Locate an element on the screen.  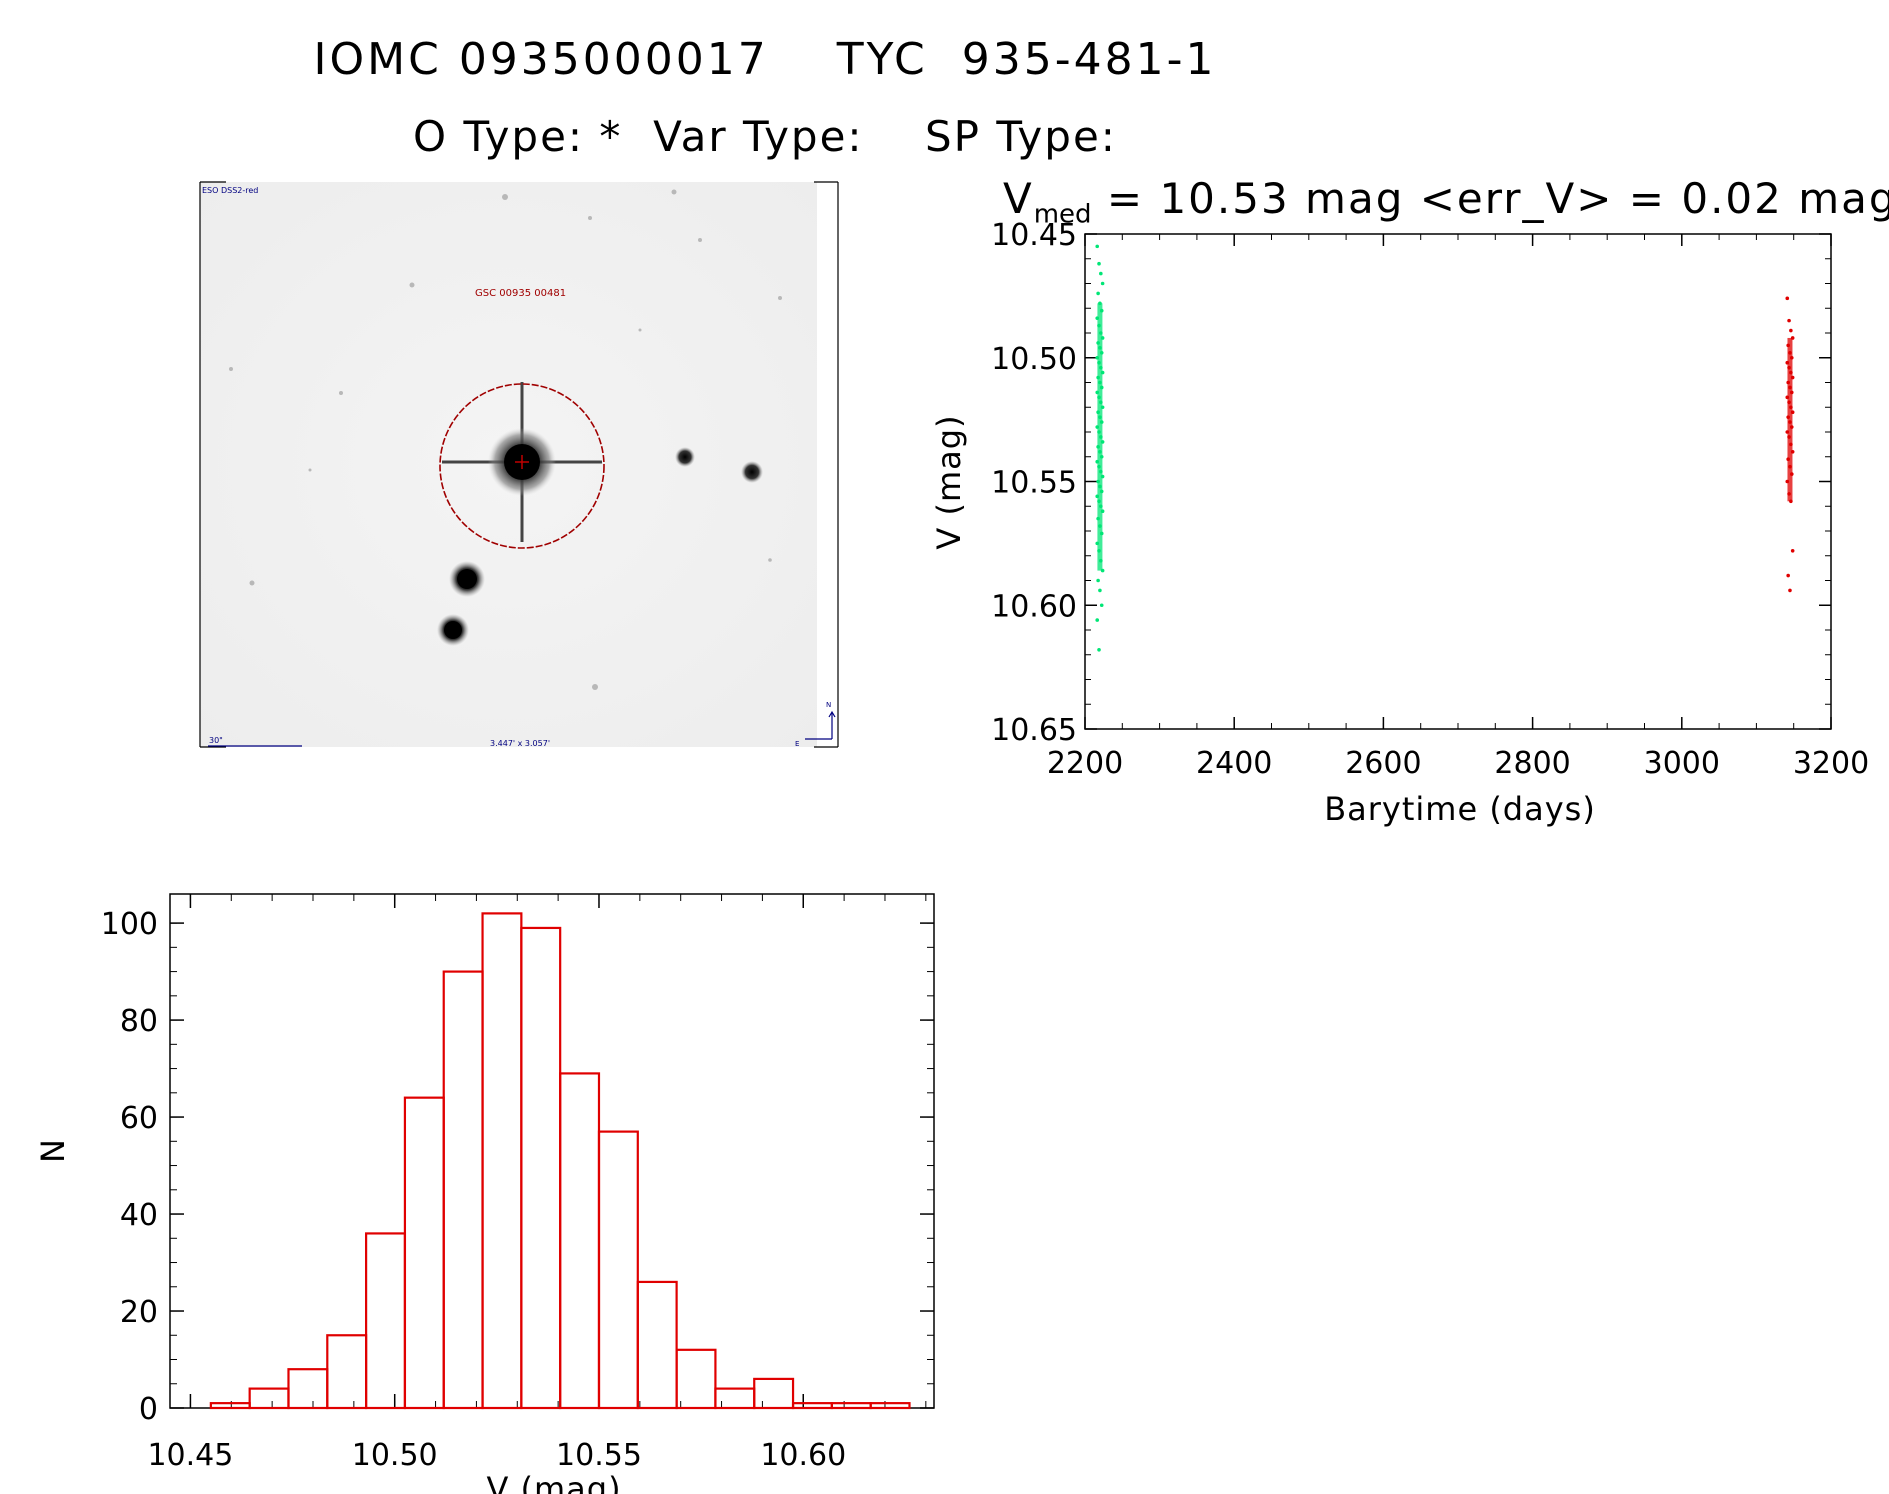
histogram-ytick-label: 80 is located at coordinates (139, 1021).